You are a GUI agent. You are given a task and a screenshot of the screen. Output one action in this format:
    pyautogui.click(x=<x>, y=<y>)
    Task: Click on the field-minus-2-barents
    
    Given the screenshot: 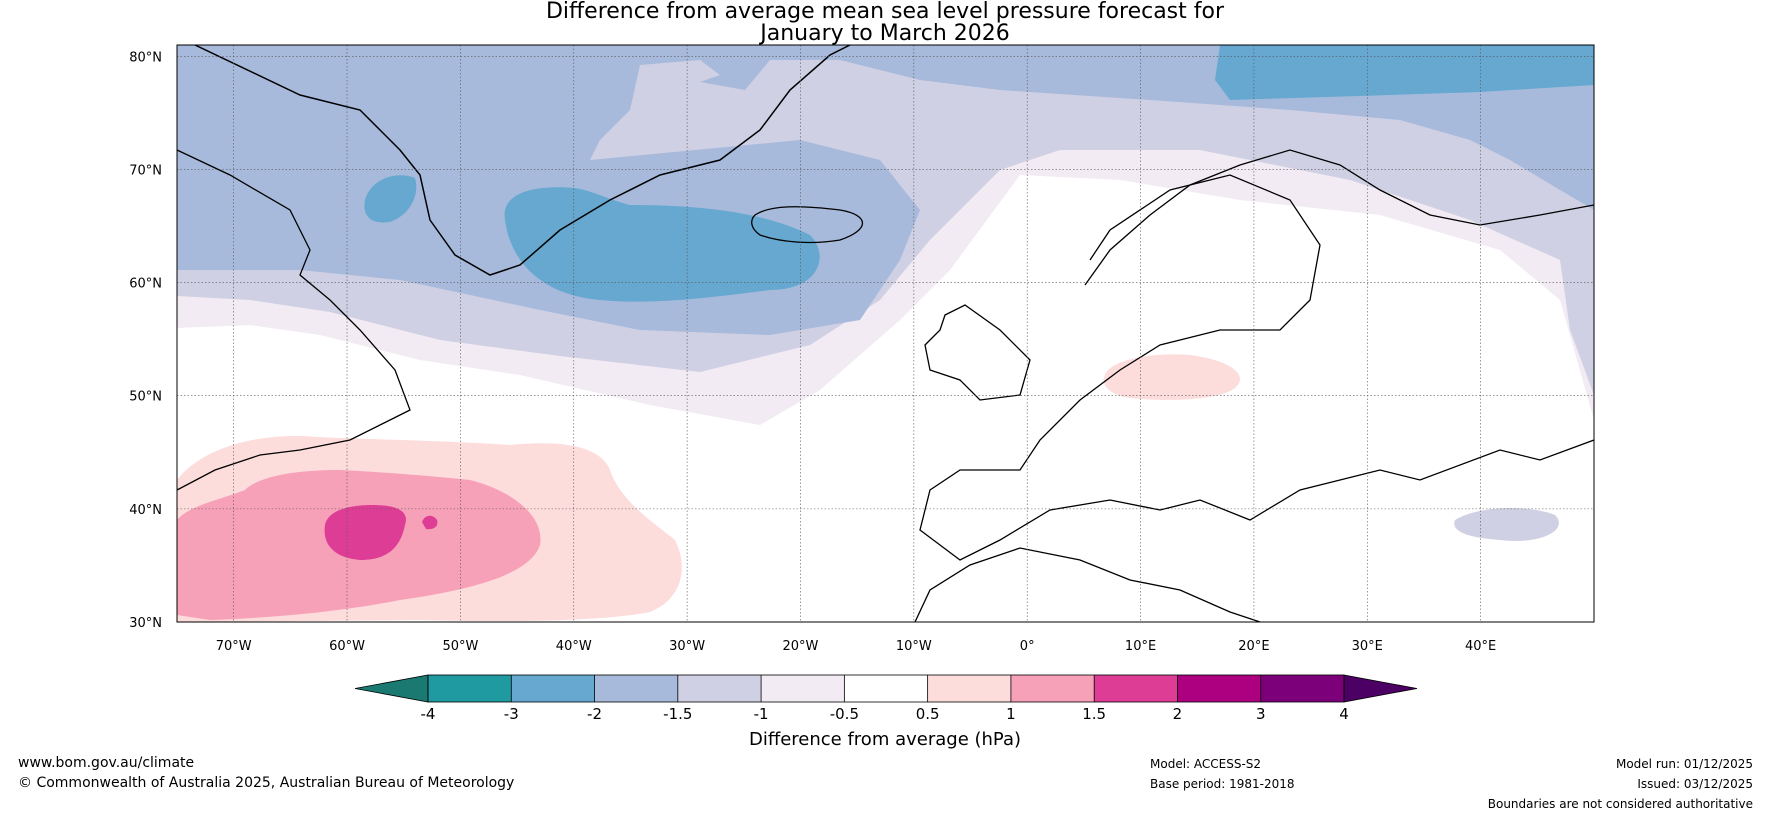 What is the action you would take?
    pyautogui.click(x=1404, y=72)
    